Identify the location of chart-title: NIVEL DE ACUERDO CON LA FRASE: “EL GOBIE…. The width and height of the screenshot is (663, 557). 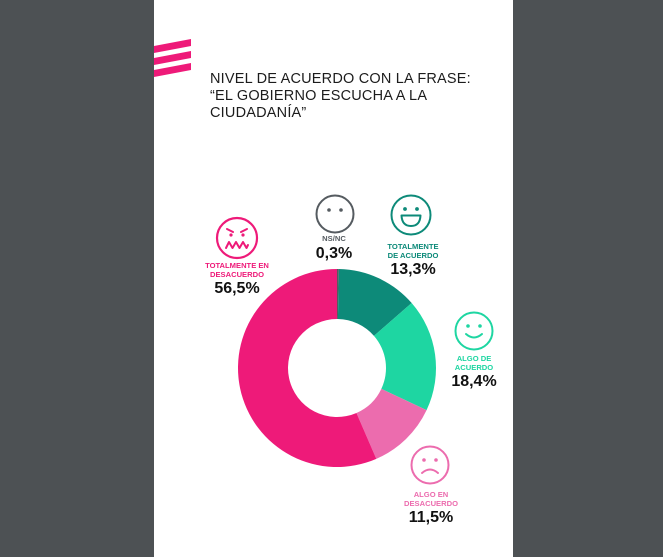
(360, 96).